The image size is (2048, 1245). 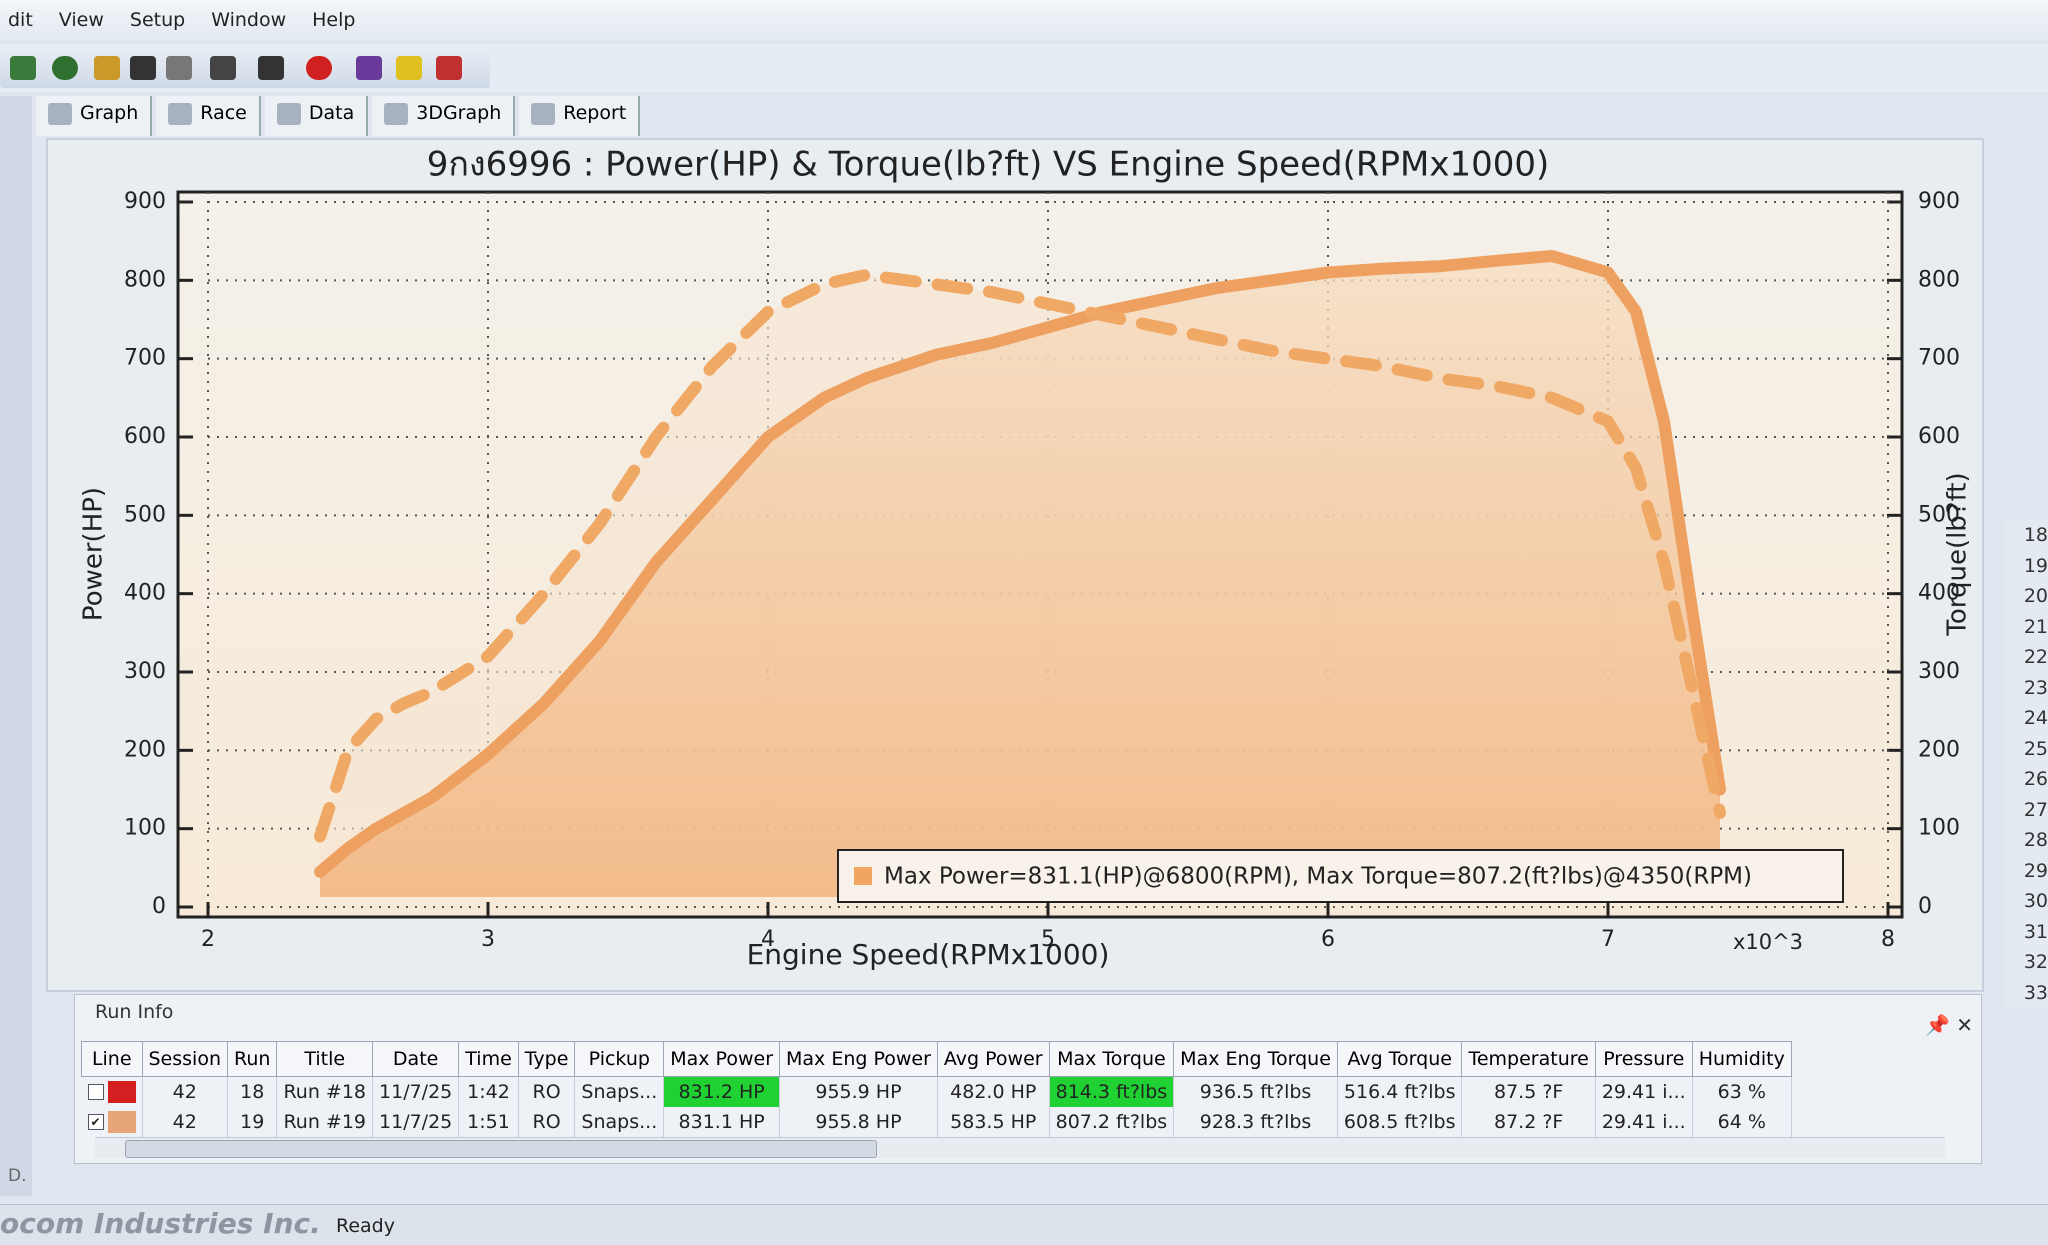 I want to click on table-cell: Run #19, so click(x=325, y=1122).